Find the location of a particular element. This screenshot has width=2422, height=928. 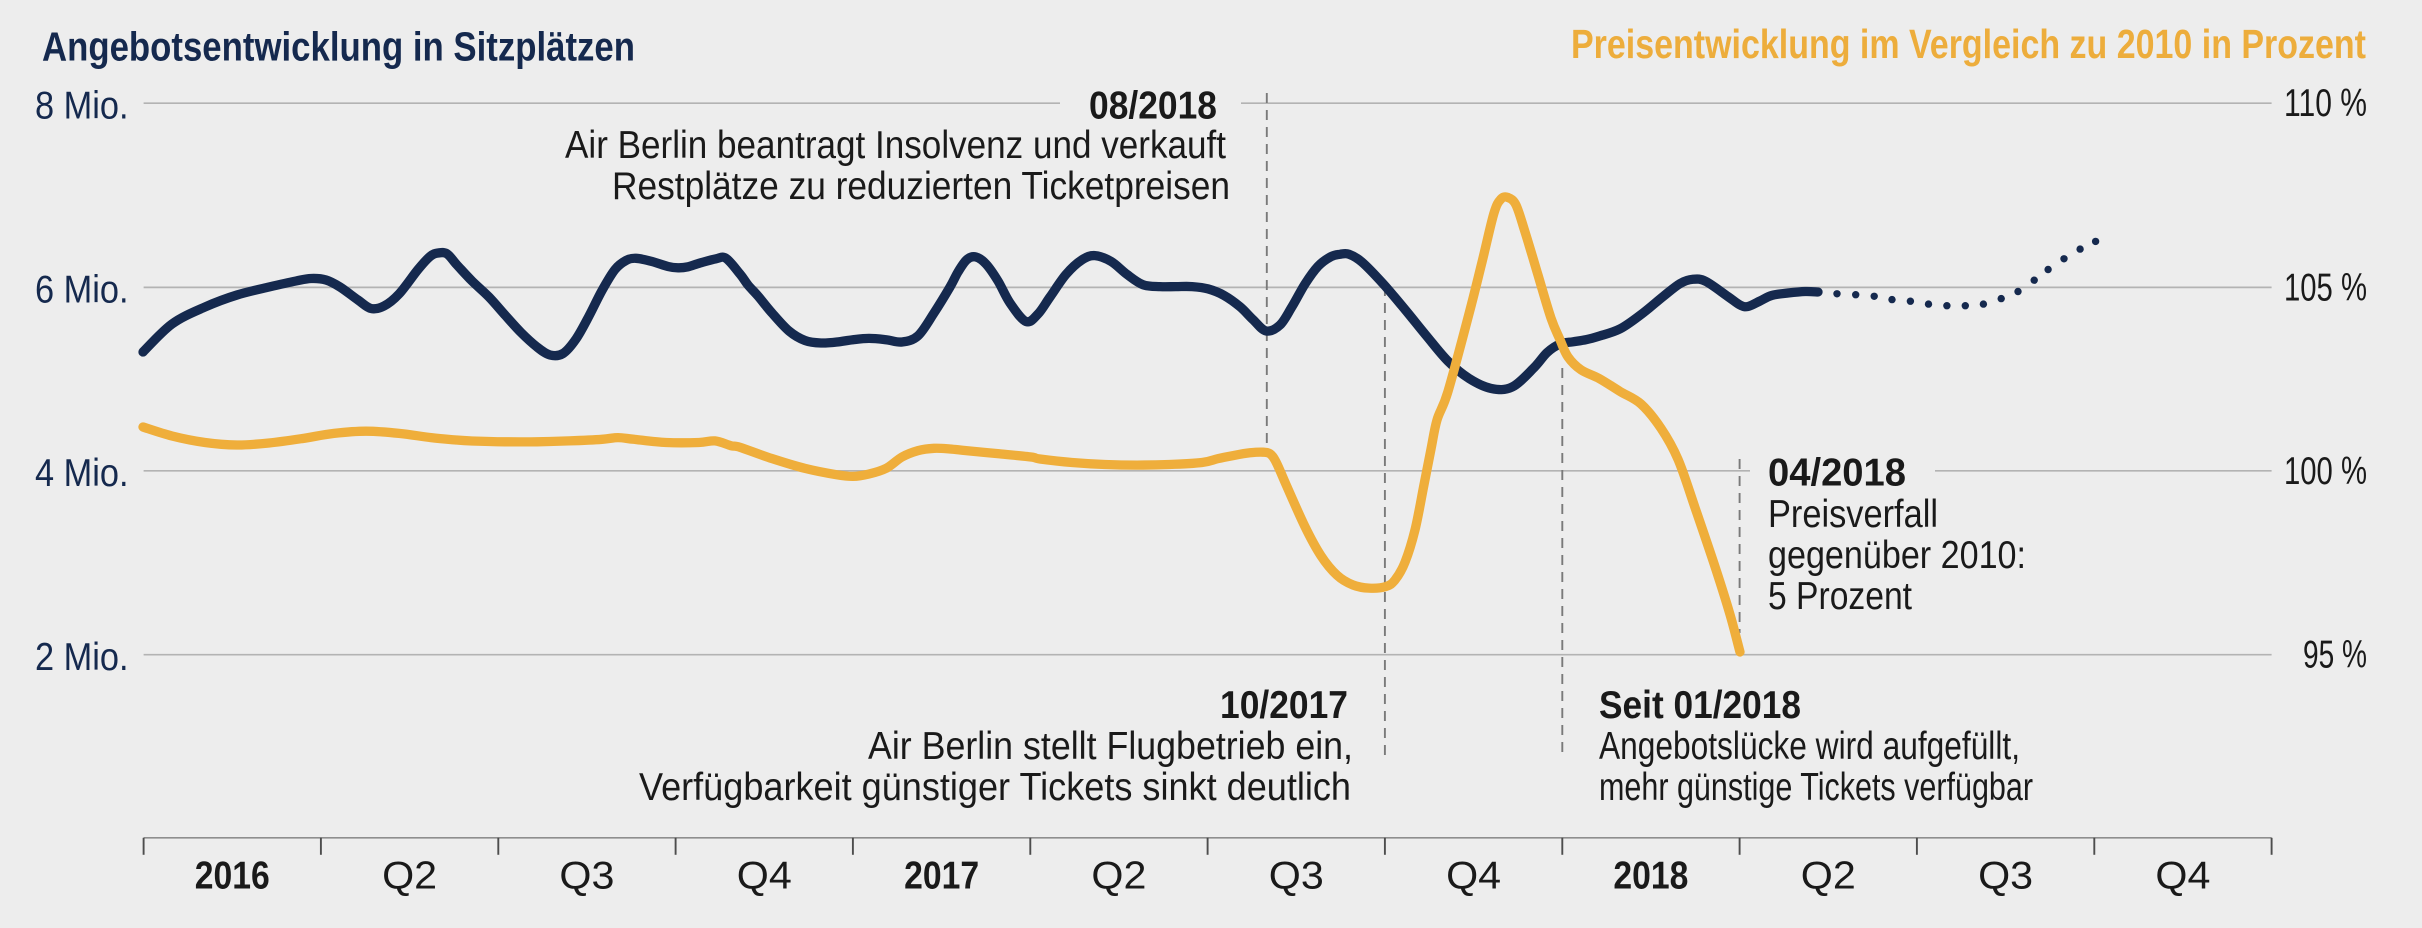

svg-text: 8 Mio. is located at coordinates (82, 106).